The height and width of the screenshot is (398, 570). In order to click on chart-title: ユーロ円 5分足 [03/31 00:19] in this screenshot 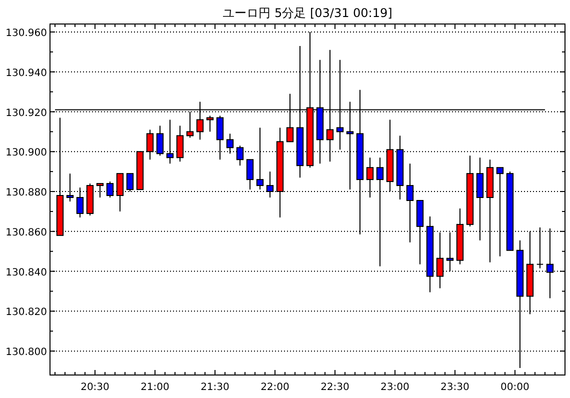, I will do `click(307, 13)`.